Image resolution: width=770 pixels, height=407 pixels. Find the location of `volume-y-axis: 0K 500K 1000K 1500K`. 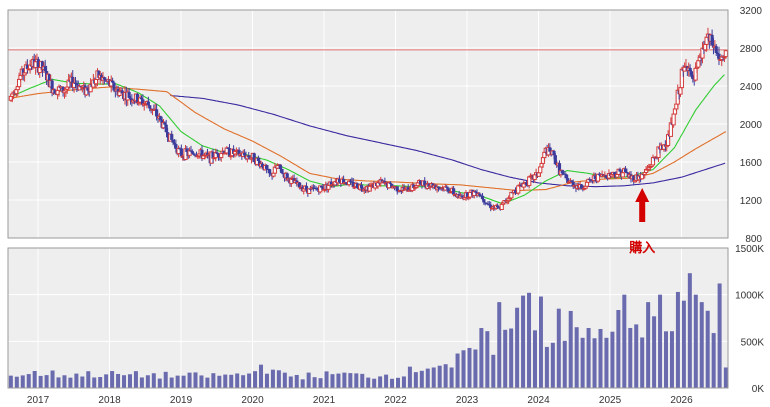

volume-y-axis: 0K 500K 1000K 1500K is located at coordinates (749, 319).